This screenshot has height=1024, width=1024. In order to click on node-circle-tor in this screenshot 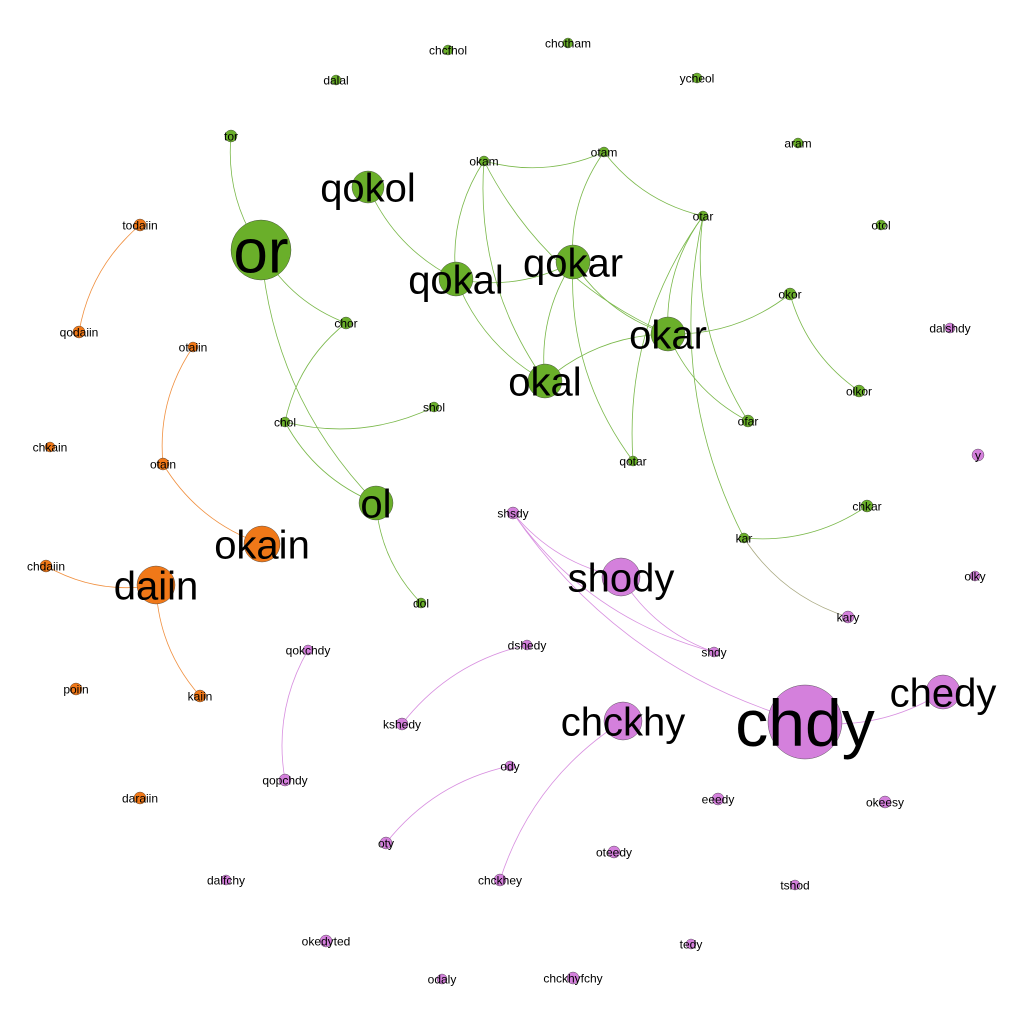, I will do `click(231, 136)`.